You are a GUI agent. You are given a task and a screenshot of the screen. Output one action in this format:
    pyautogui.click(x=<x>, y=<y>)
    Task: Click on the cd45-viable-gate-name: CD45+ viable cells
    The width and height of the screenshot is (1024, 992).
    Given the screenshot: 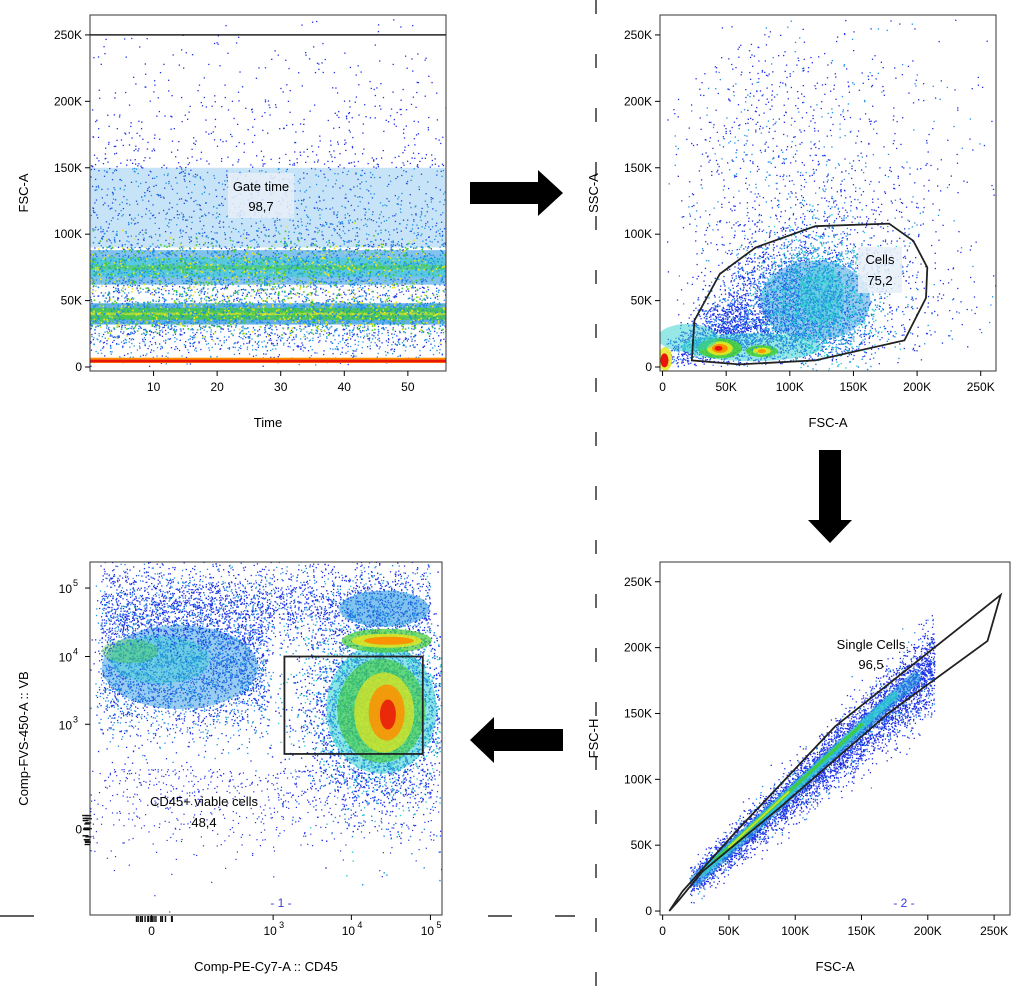 What is the action you would take?
    pyautogui.click(x=204, y=801)
    